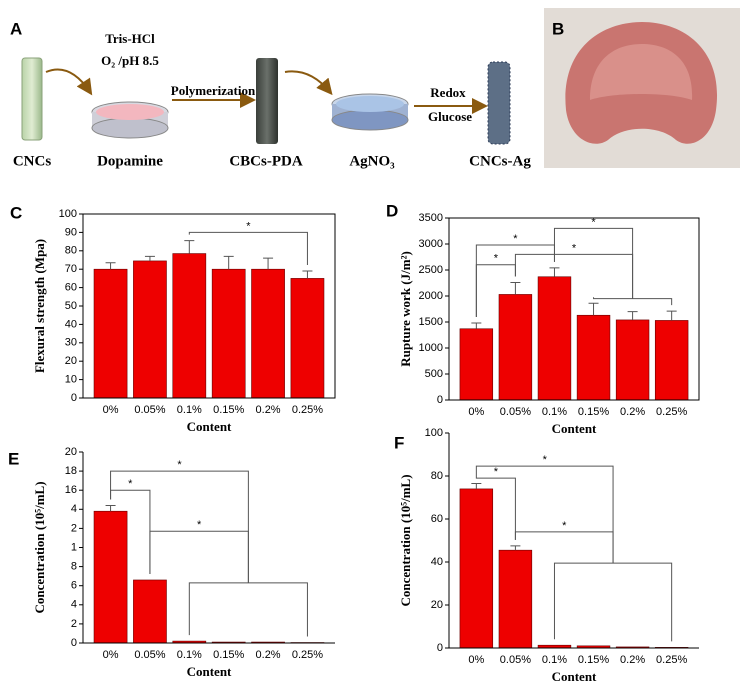 This screenshot has width=753, height=700. What do you see at coordinates (574, 428) in the screenshot?
I see `x-axis-label: Content` at bounding box center [574, 428].